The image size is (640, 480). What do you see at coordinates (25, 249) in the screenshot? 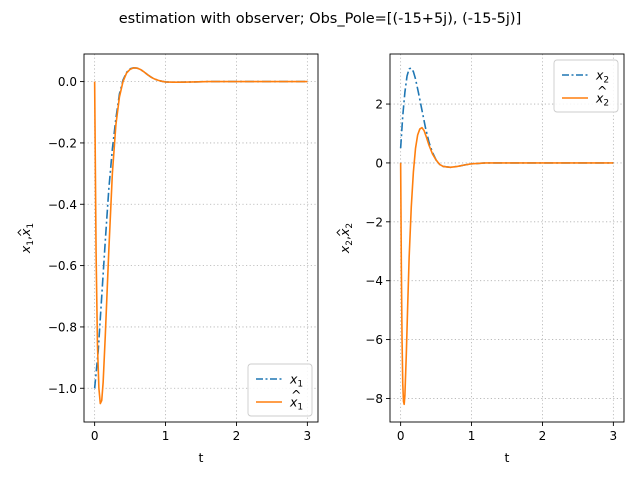
I see `left-ylabel-main: x` at bounding box center [25, 249].